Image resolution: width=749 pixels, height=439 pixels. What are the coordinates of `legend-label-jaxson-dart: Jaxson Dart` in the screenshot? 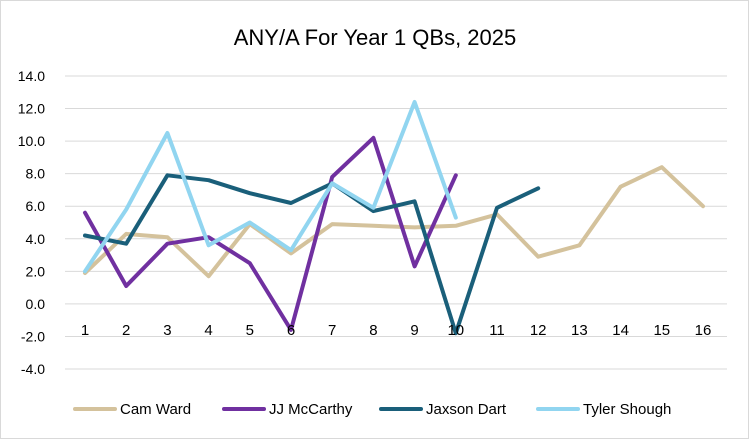 It's located at (466, 409).